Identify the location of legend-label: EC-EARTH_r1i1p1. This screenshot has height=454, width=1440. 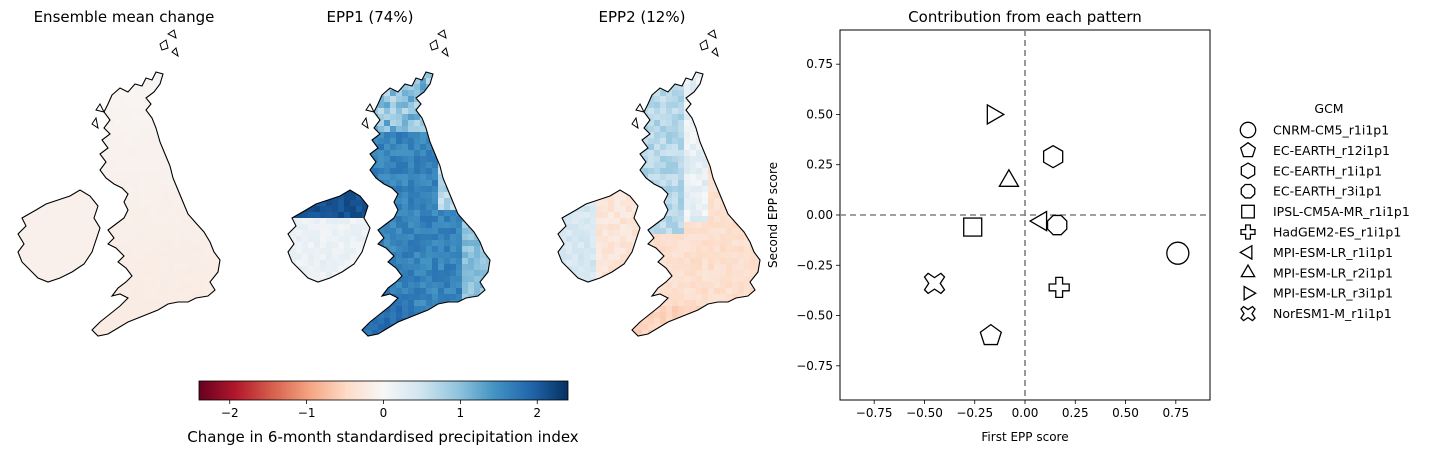
(1327, 170).